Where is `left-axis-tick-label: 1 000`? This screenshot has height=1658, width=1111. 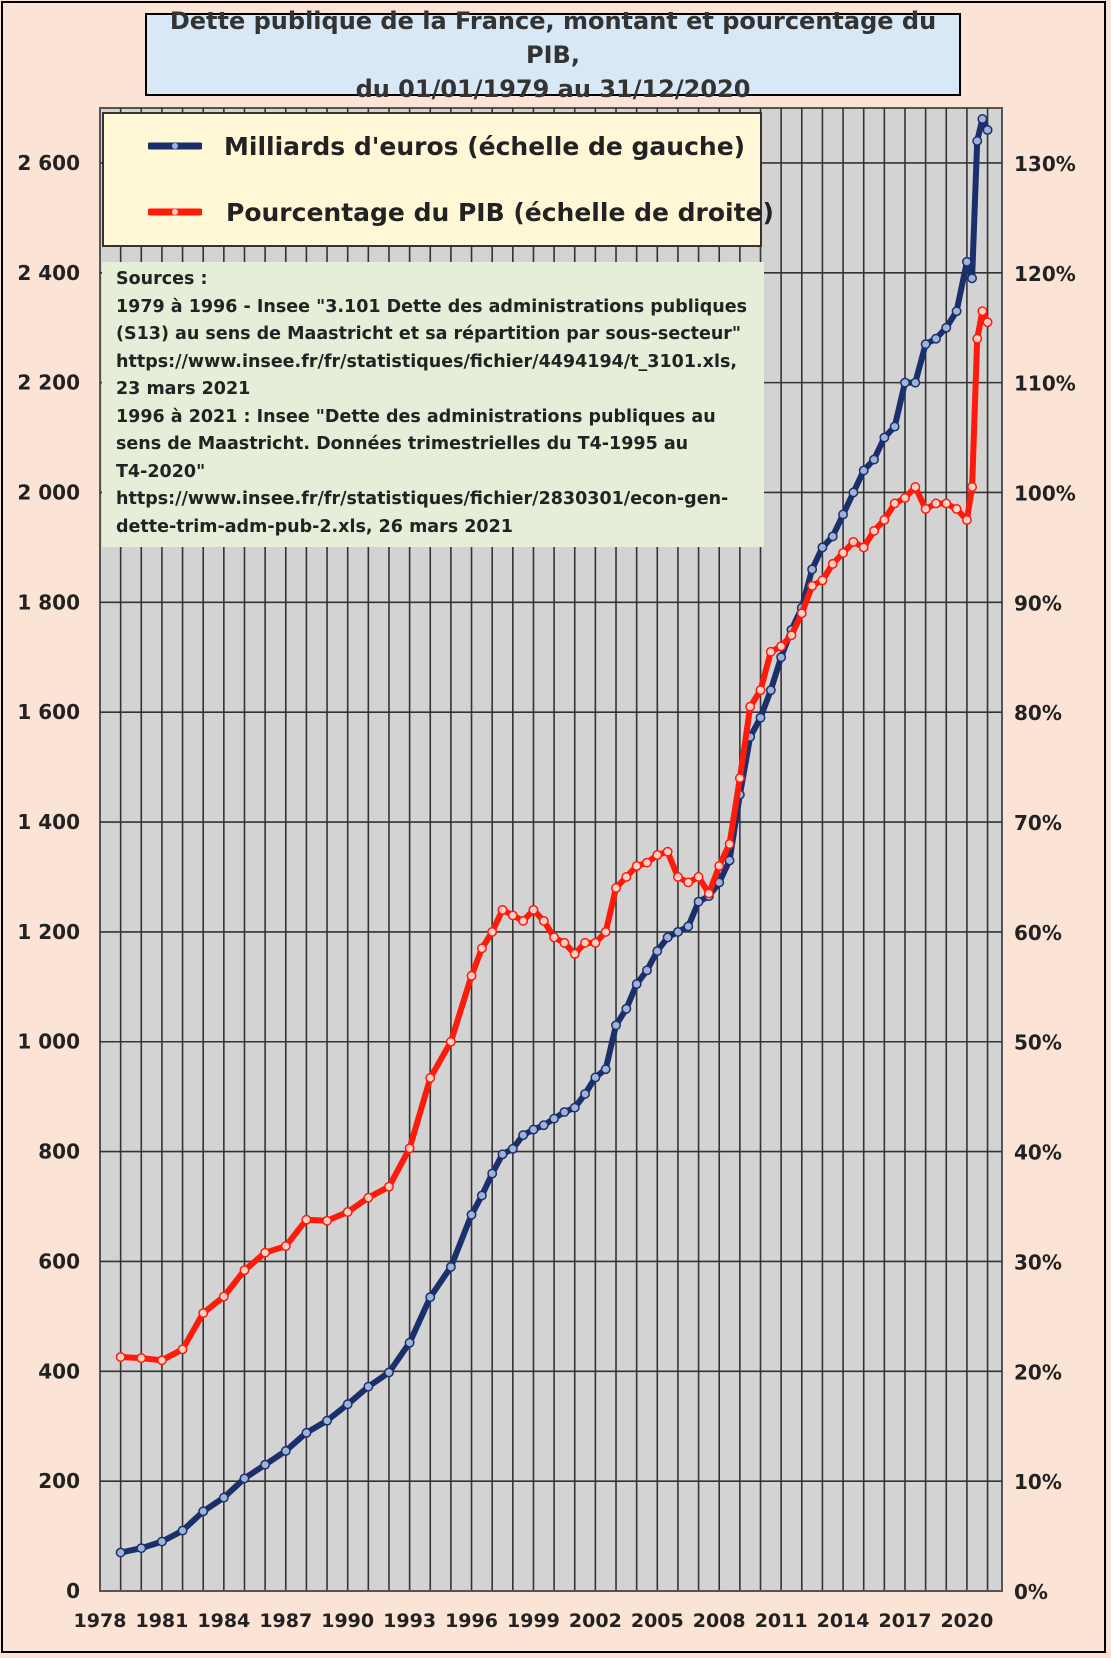
left-axis-tick-label: 1 000 is located at coordinates (48, 1042).